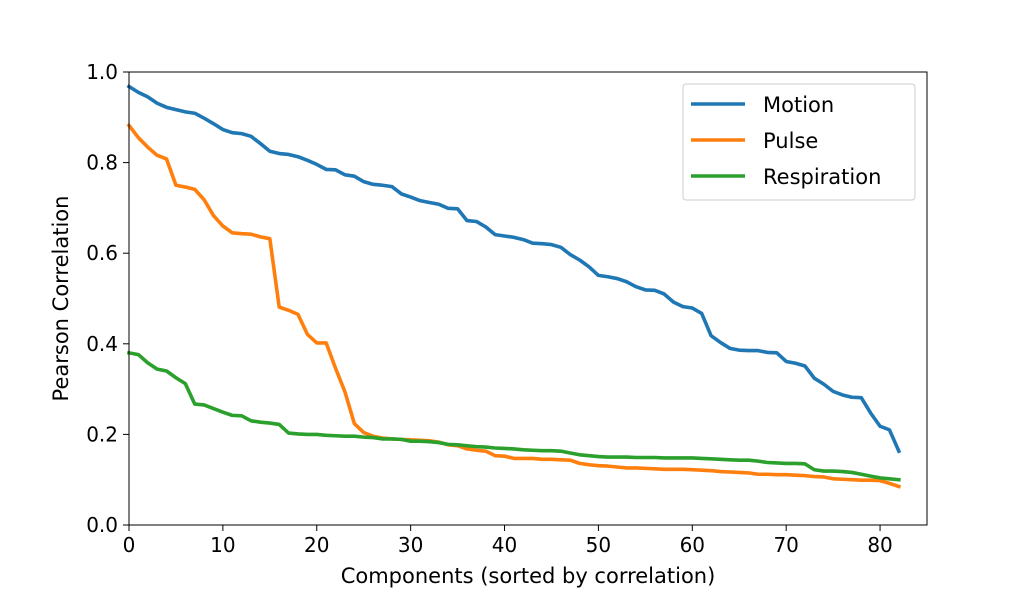 The image size is (1030, 590). What do you see at coordinates (102, 163) in the screenshot?
I see `y-tick-label: 0.8` at bounding box center [102, 163].